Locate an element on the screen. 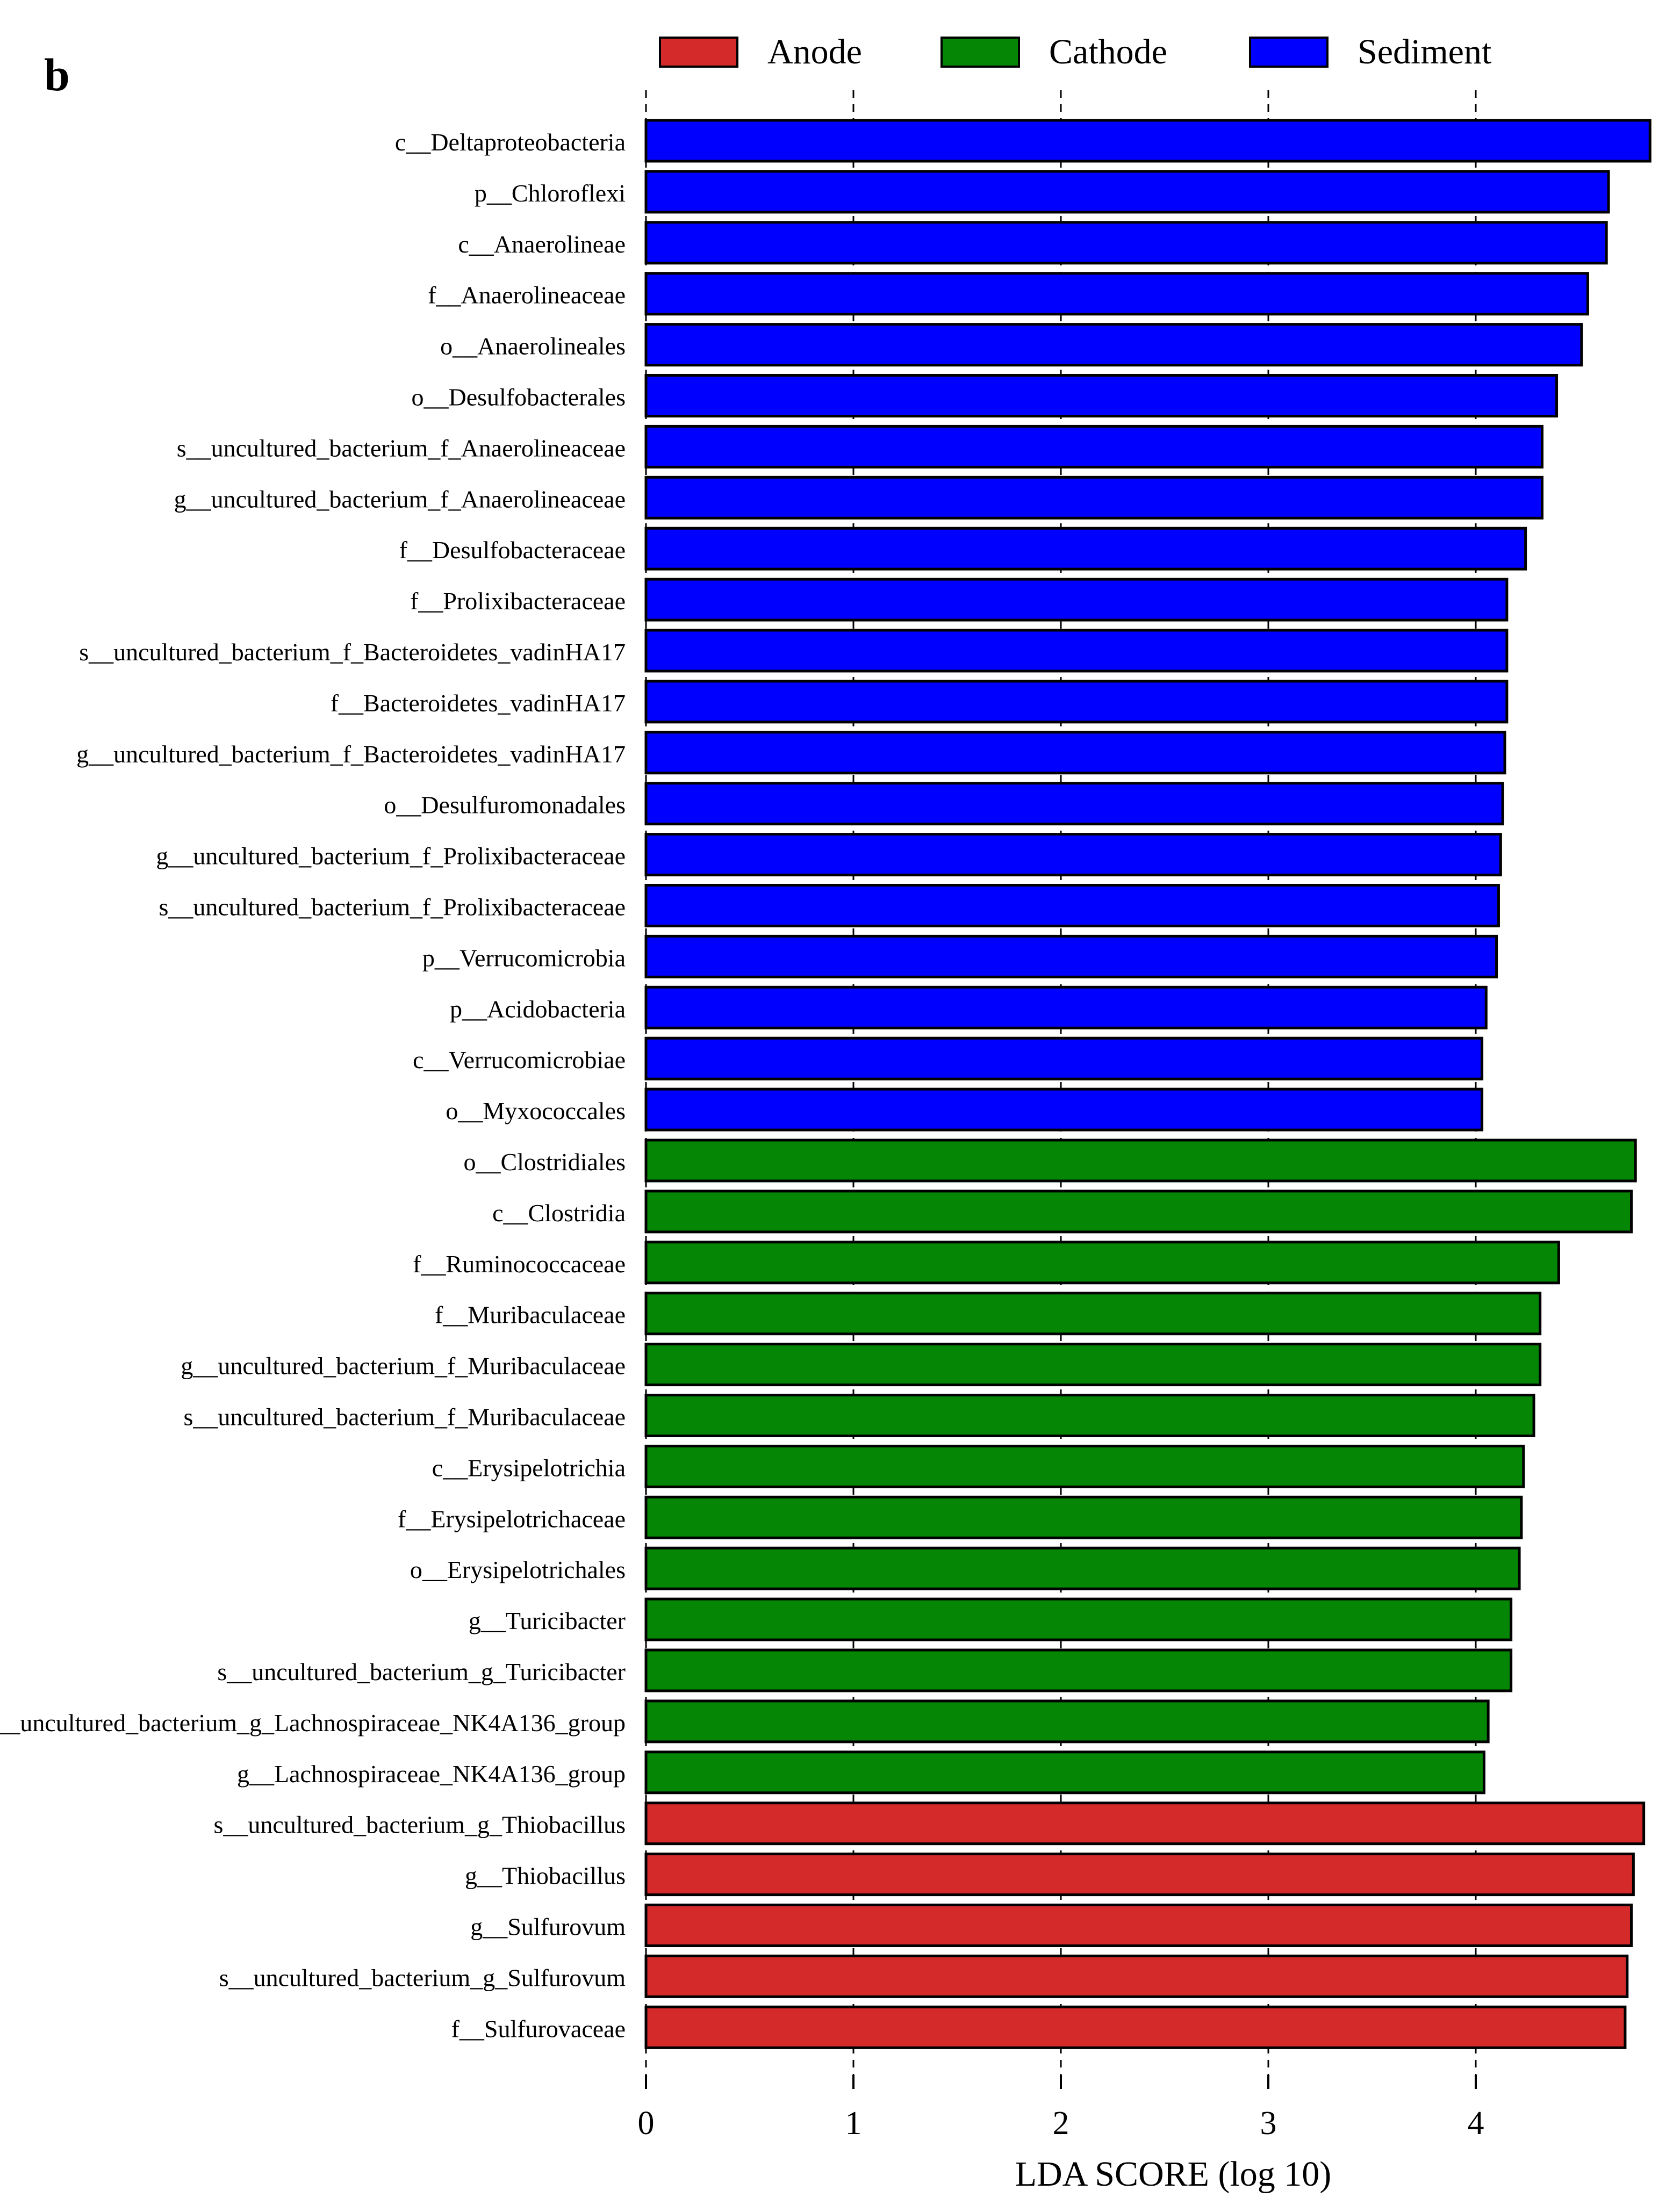 This screenshot has width=1673, height=2212. bar-s-uncultured-bacterium-f-prolixibacteraceae is located at coordinates (1072, 906).